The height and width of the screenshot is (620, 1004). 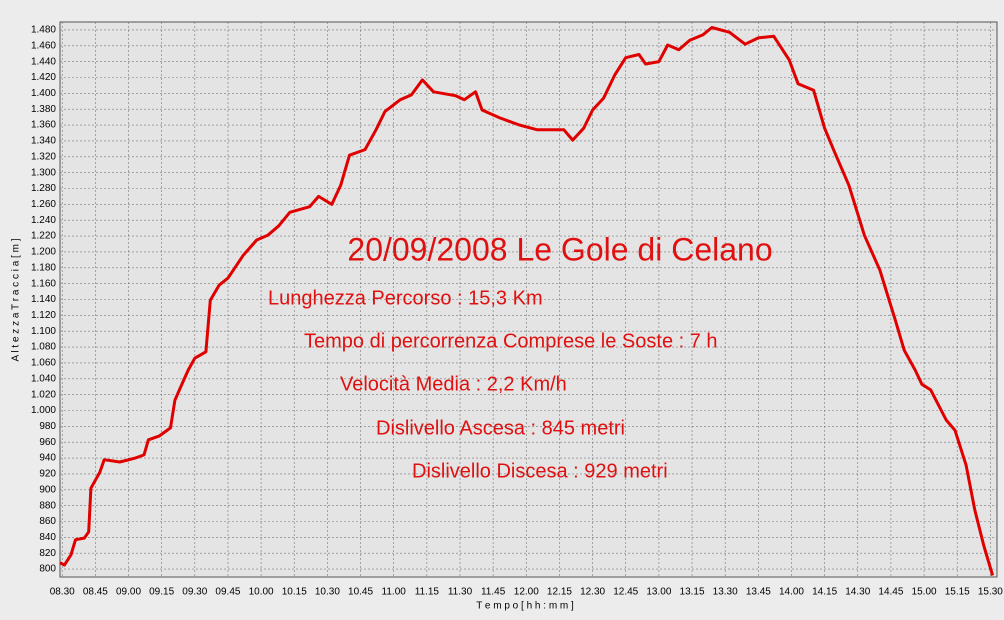 I want to click on y-tick-label: 1.120, so click(x=43, y=315).